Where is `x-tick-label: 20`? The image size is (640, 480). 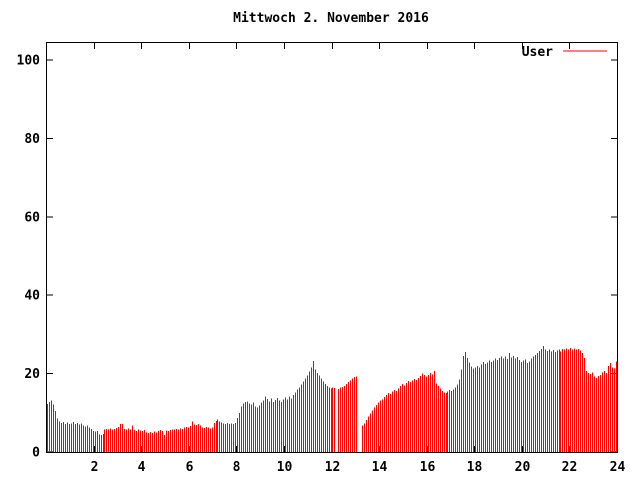 x-tick-label: 20 is located at coordinates (523, 467).